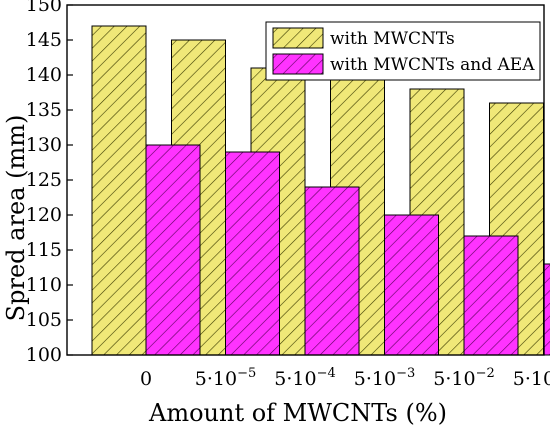 The height and width of the screenshot is (436, 550). What do you see at coordinates (44, 355) in the screenshot?
I see `y-tick-label: 100` at bounding box center [44, 355].